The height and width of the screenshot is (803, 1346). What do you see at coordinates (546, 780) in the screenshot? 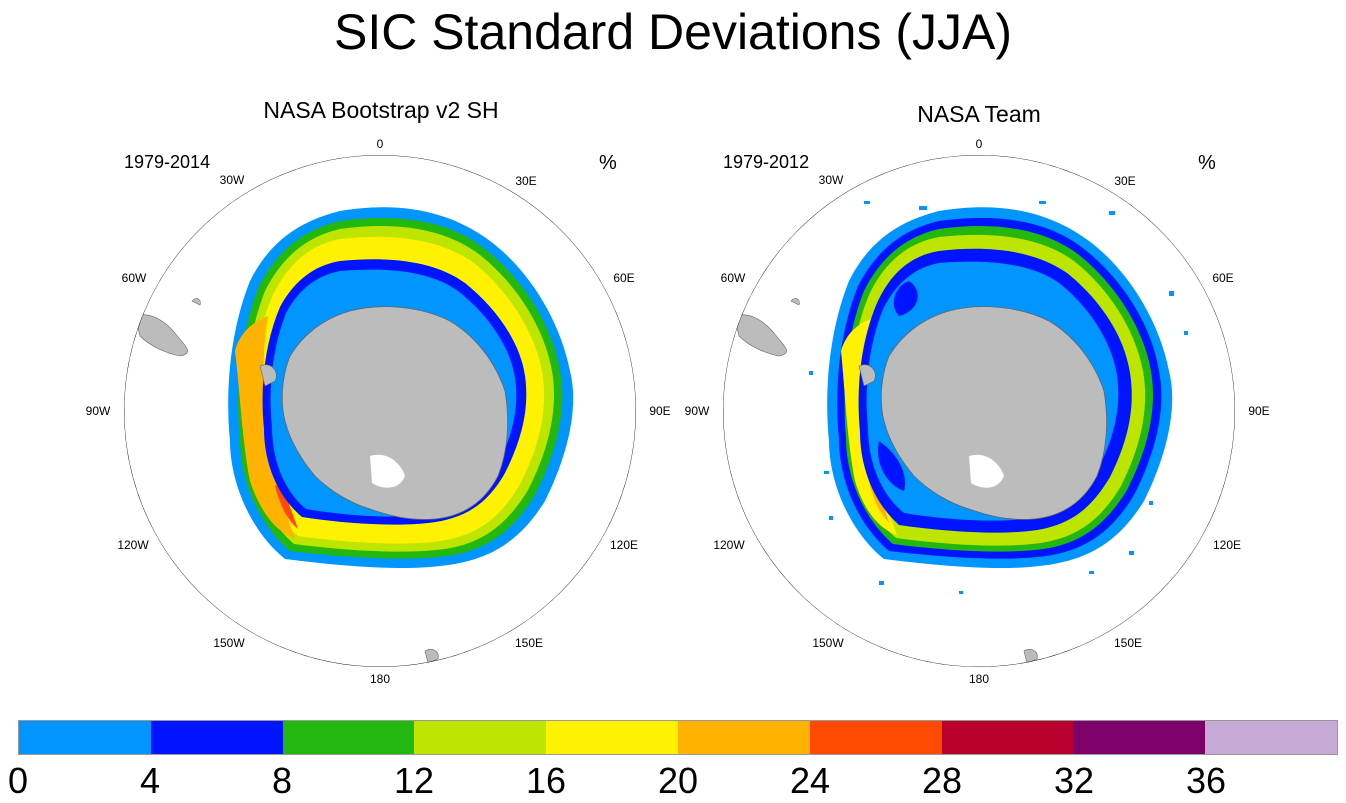
I see `colorbar-label: 16` at bounding box center [546, 780].